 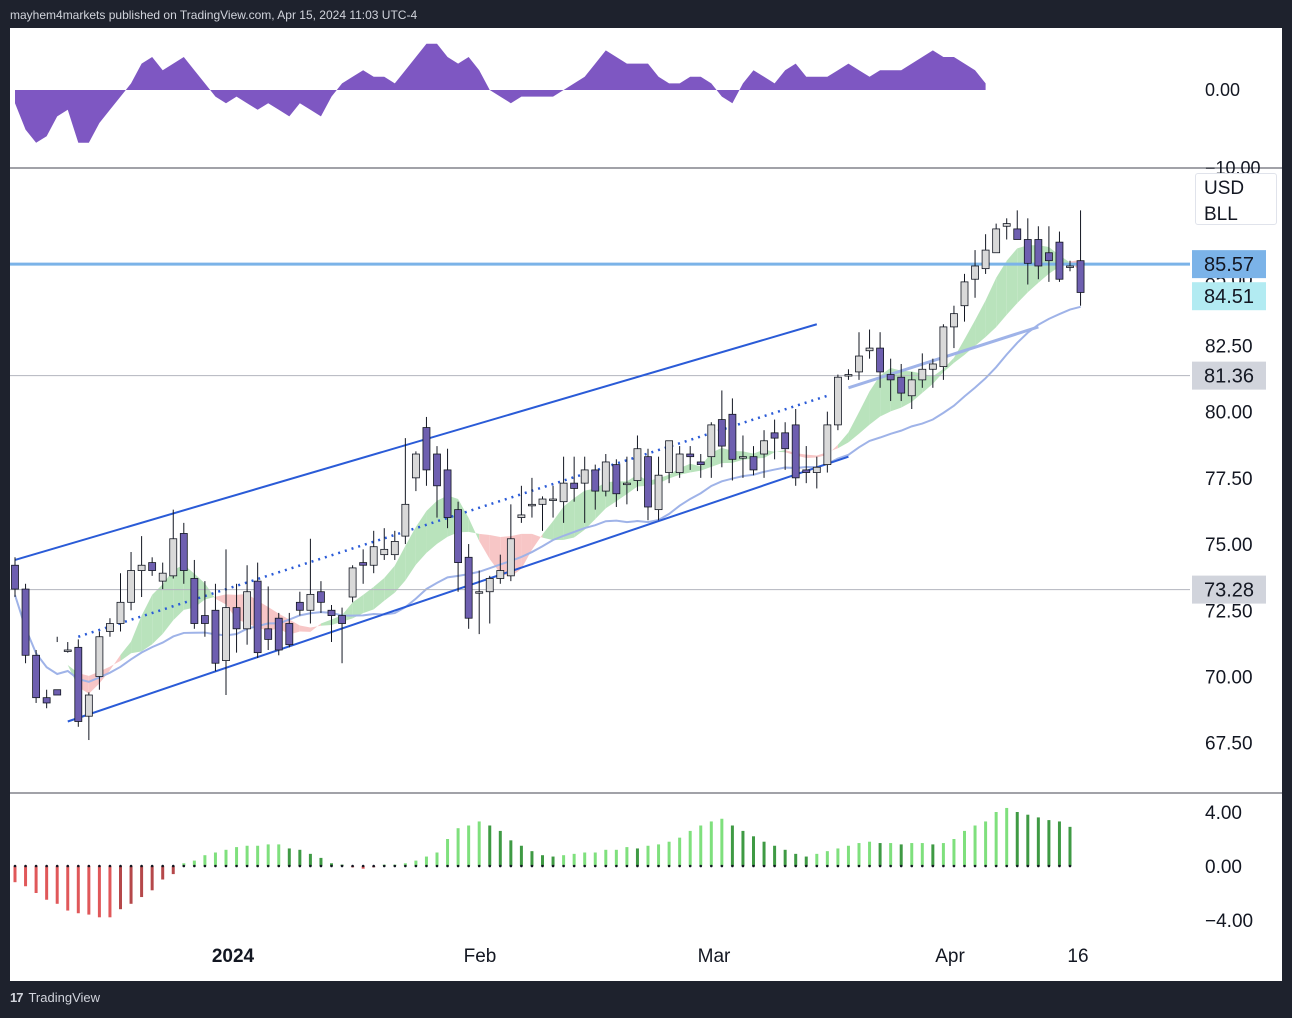 I want to click on hist-tick-label: 0.00, so click(x=1223, y=867).